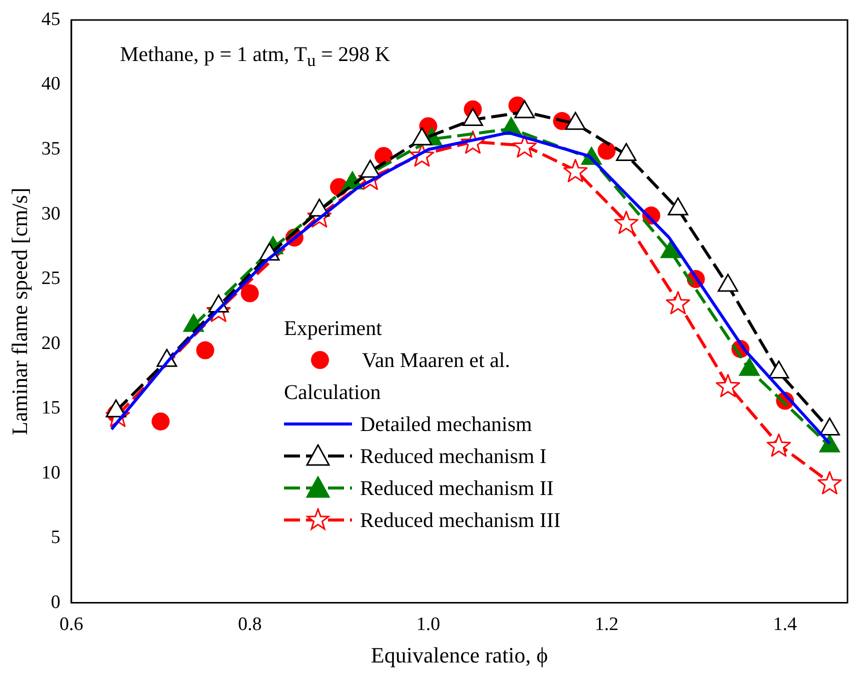 This screenshot has height=678, width=860. I want to click on y-tick-label: 35, so click(50, 149).